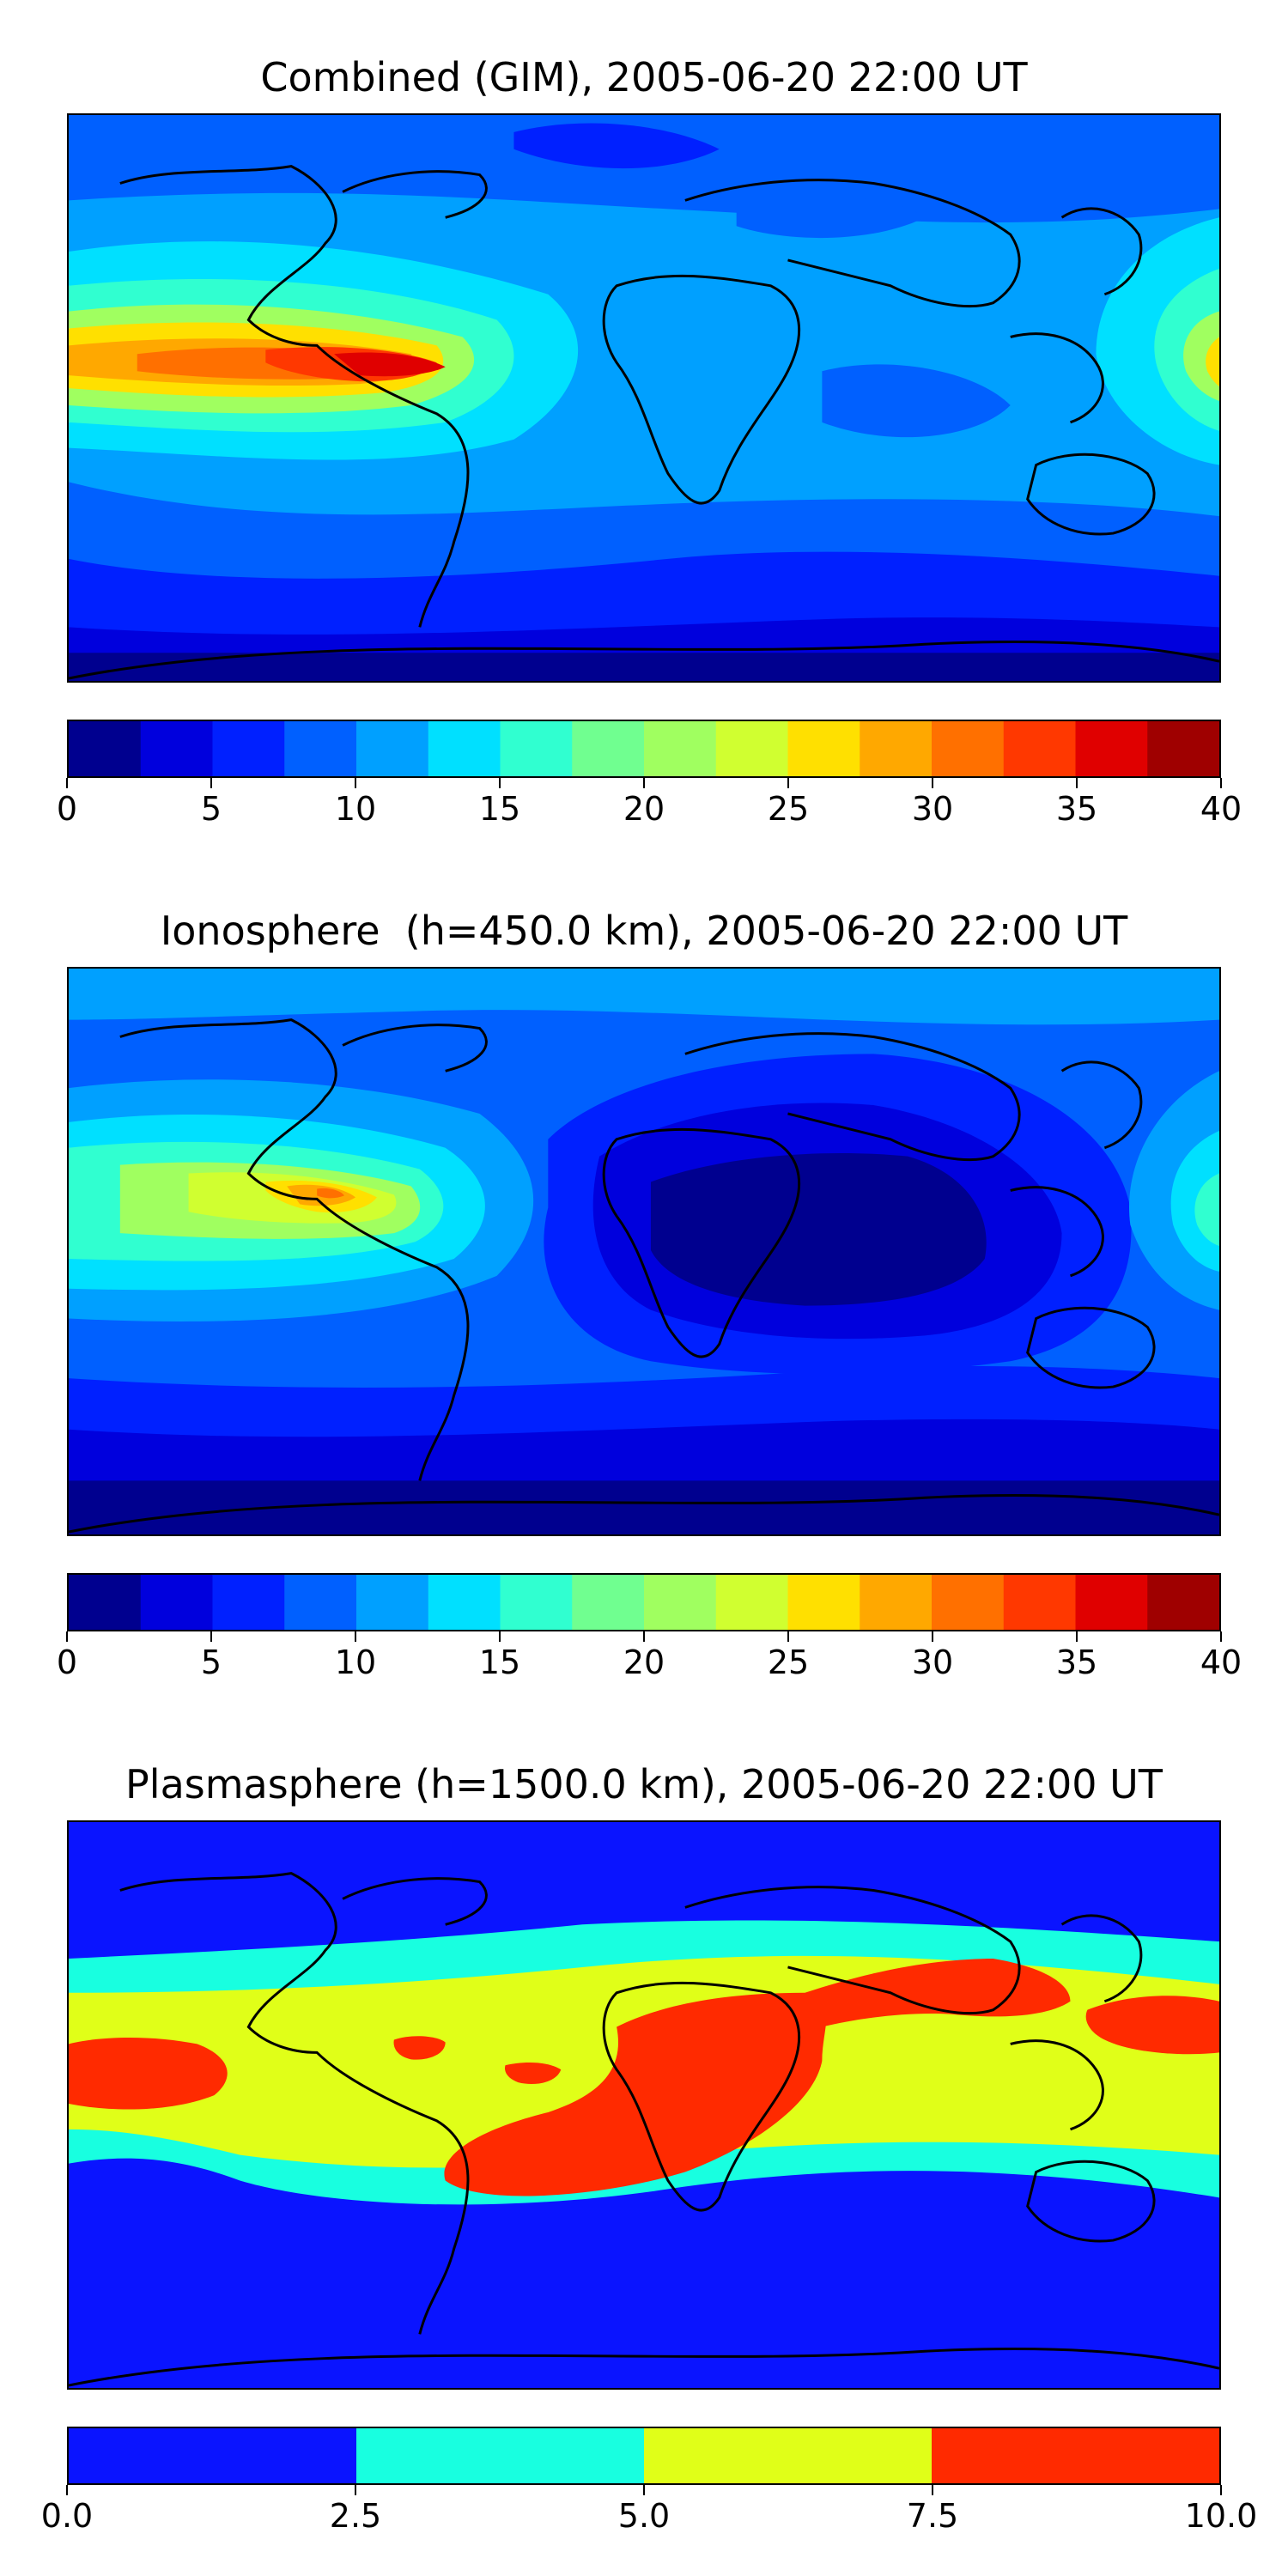 Image resolution: width=1288 pixels, height=2576 pixels. Describe the element at coordinates (932, 2516) in the screenshot. I see `colorbar-tick-label: 7.5` at that location.